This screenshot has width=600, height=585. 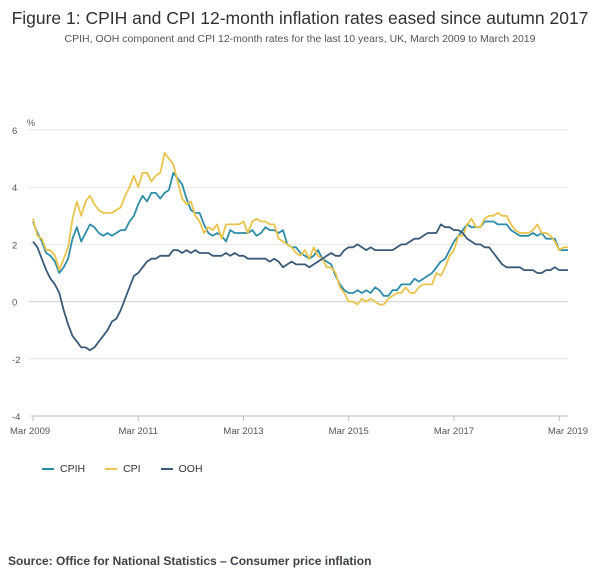 I want to click on x-tick-label: Mar 2015, so click(x=349, y=431).